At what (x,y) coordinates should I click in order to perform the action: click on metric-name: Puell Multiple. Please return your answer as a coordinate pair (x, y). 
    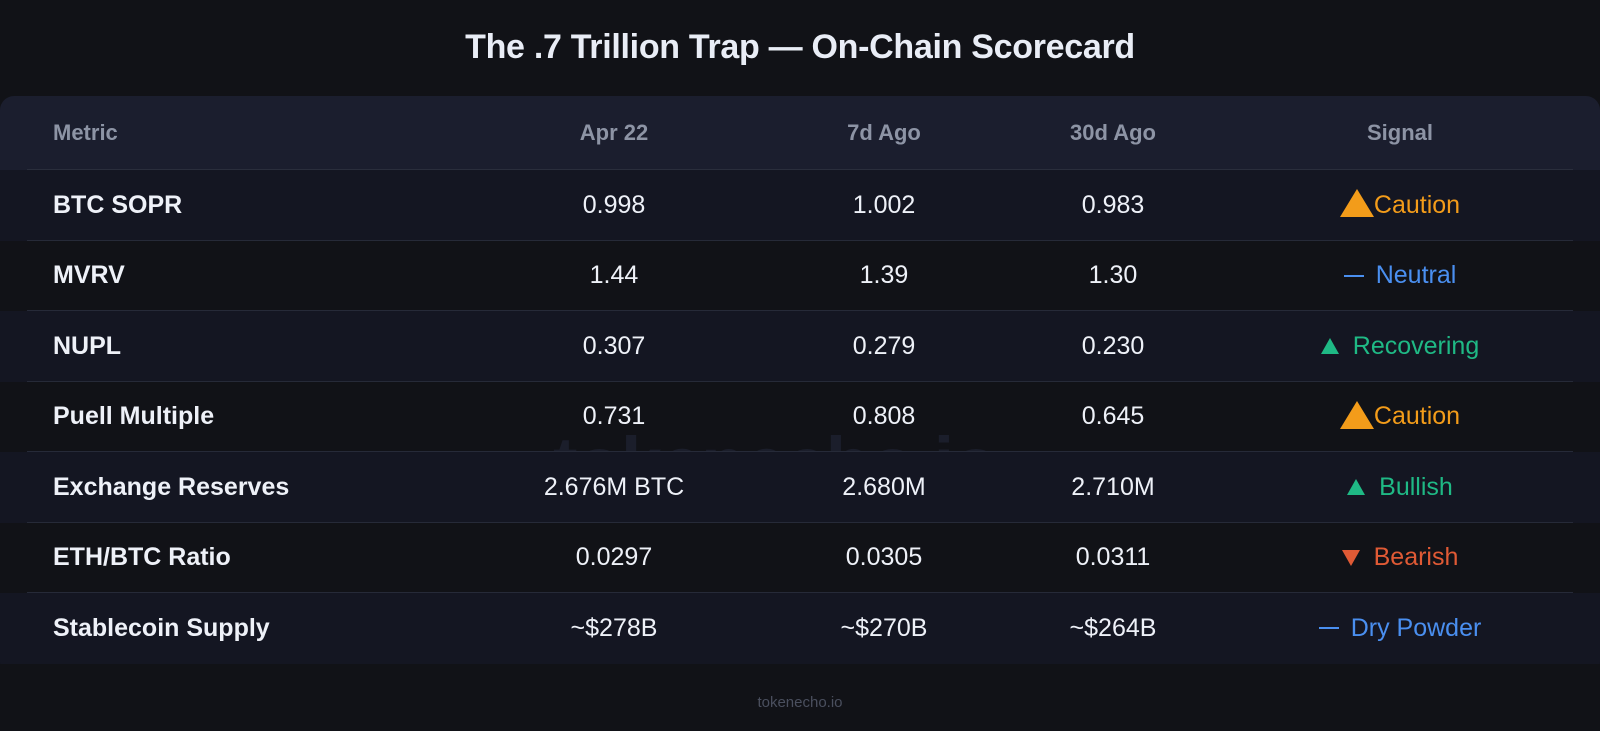
    Looking at the image, I should click on (134, 416).